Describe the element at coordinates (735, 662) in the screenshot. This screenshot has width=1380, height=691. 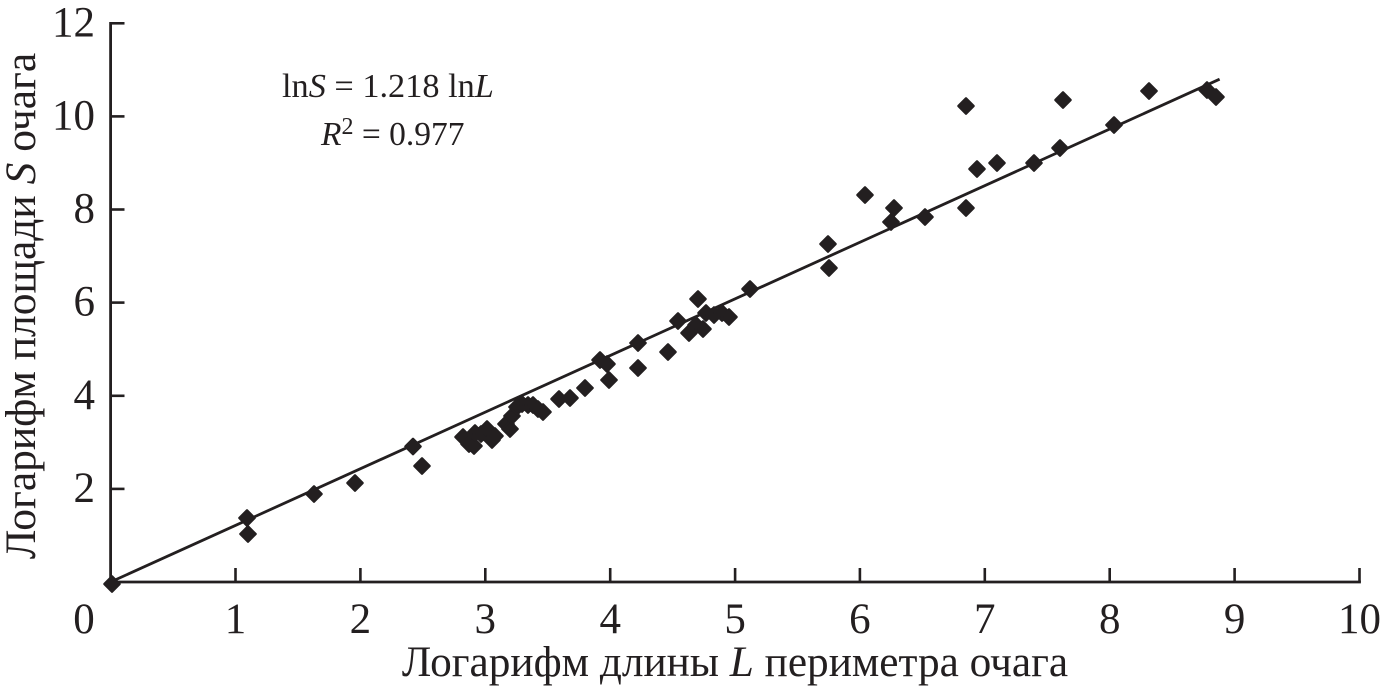
I see `svg-text:Логарифм длины L периметра оча: Логарифм длины L периметра очага` at that location.